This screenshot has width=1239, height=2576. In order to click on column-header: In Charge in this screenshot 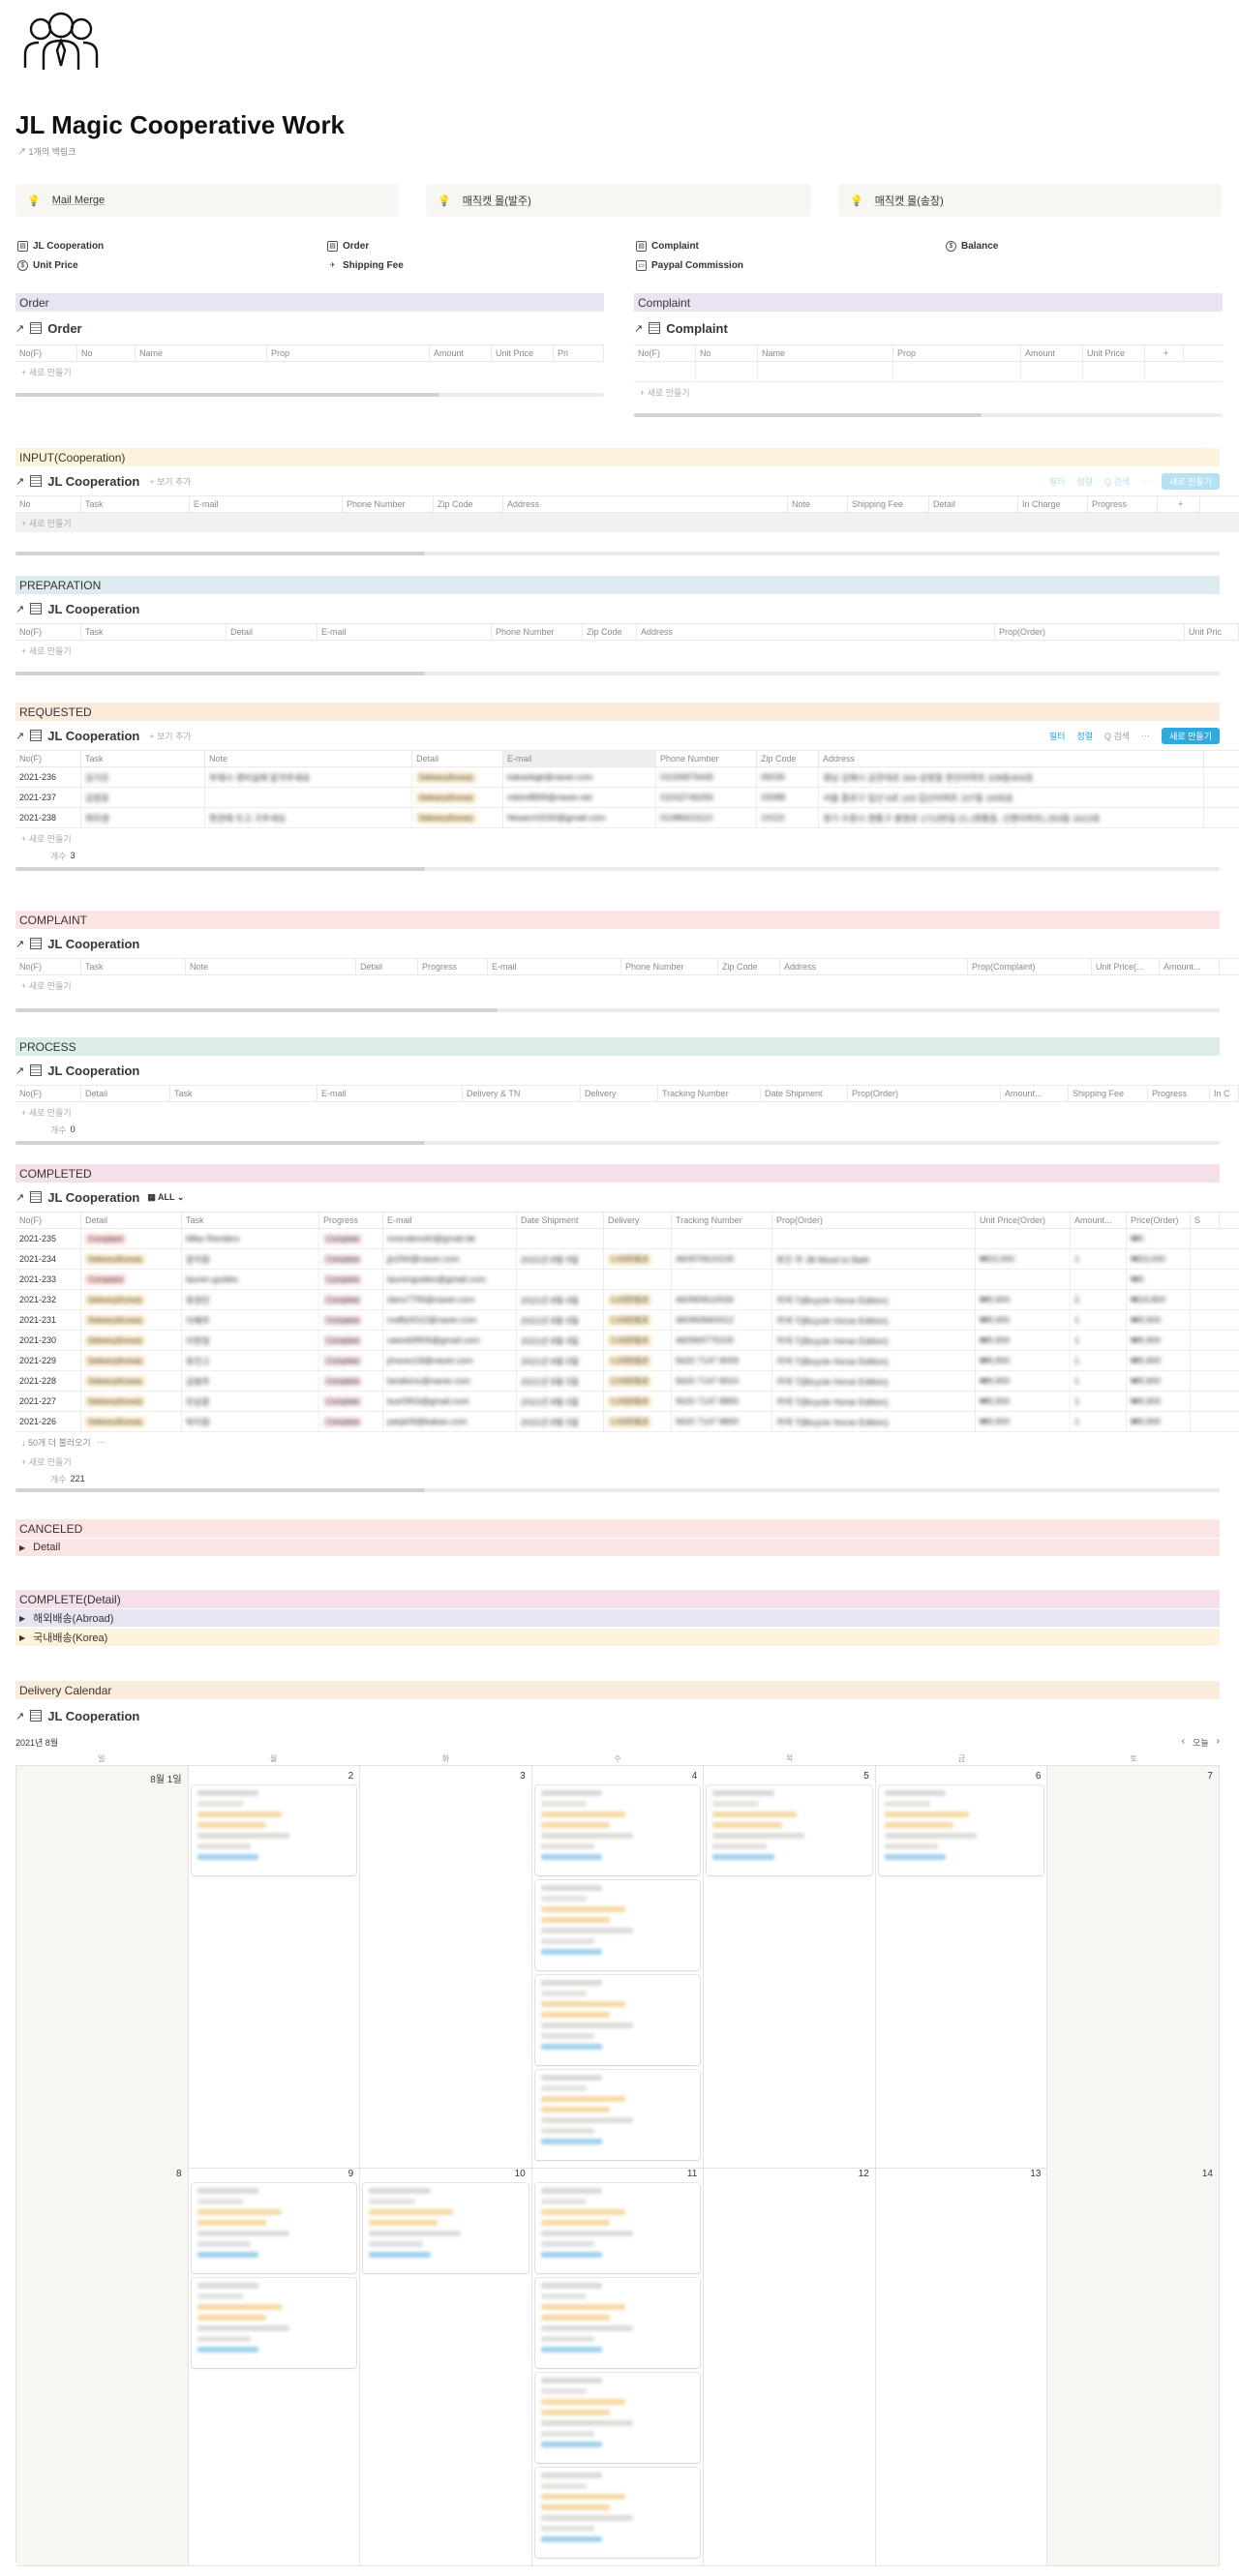, I will do `click(1053, 504)`.